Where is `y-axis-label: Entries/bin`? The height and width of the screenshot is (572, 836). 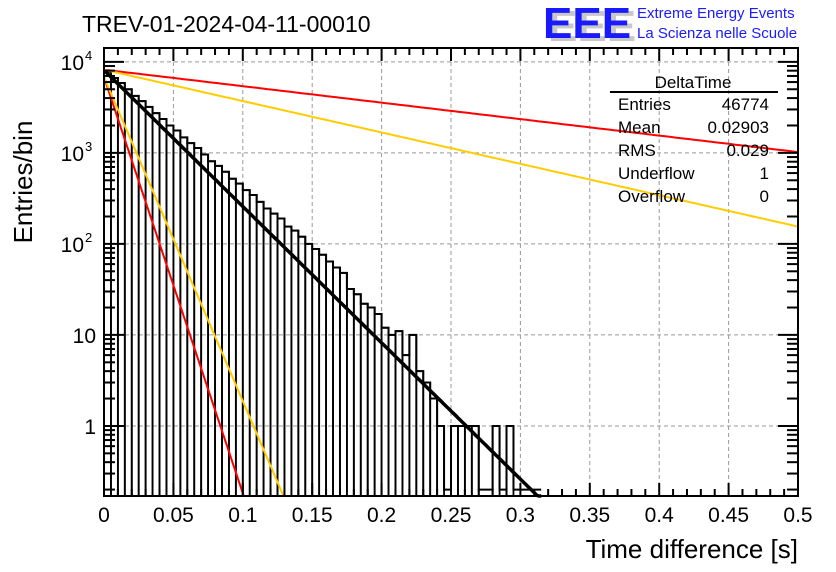
y-axis-label: Entries/bin is located at coordinates (23, 182).